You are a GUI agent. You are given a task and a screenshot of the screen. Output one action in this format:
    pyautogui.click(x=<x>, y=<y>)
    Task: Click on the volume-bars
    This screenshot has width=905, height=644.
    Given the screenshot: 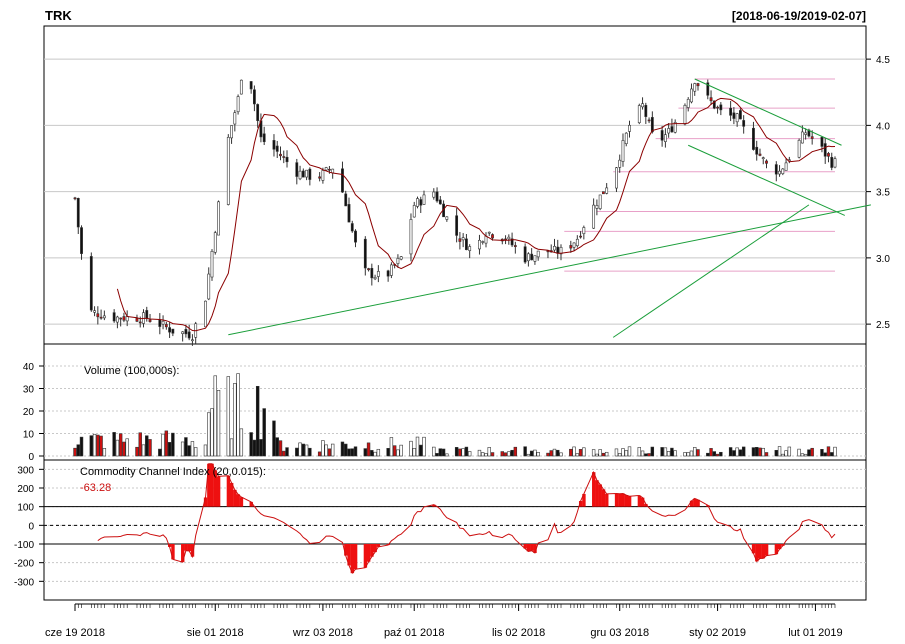 What is the action you would take?
    pyautogui.click(x=455, y=415)
    